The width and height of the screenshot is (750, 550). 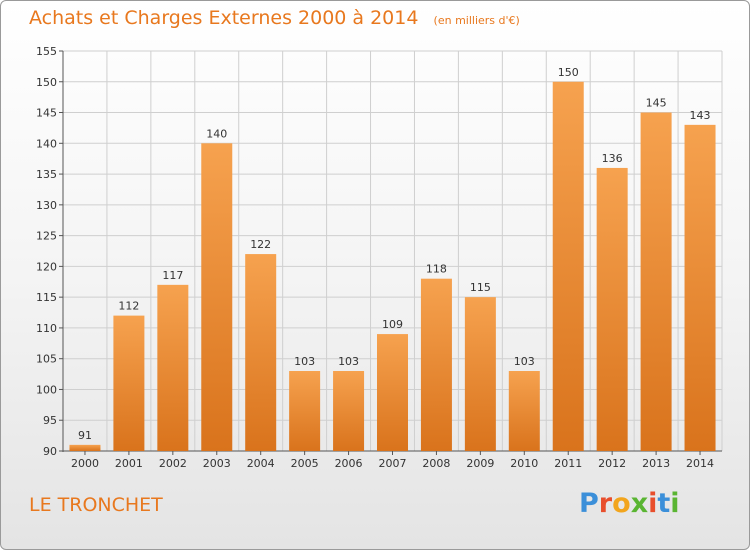 I want to click on y-tick-label: 125, so click(x=46, y=236).